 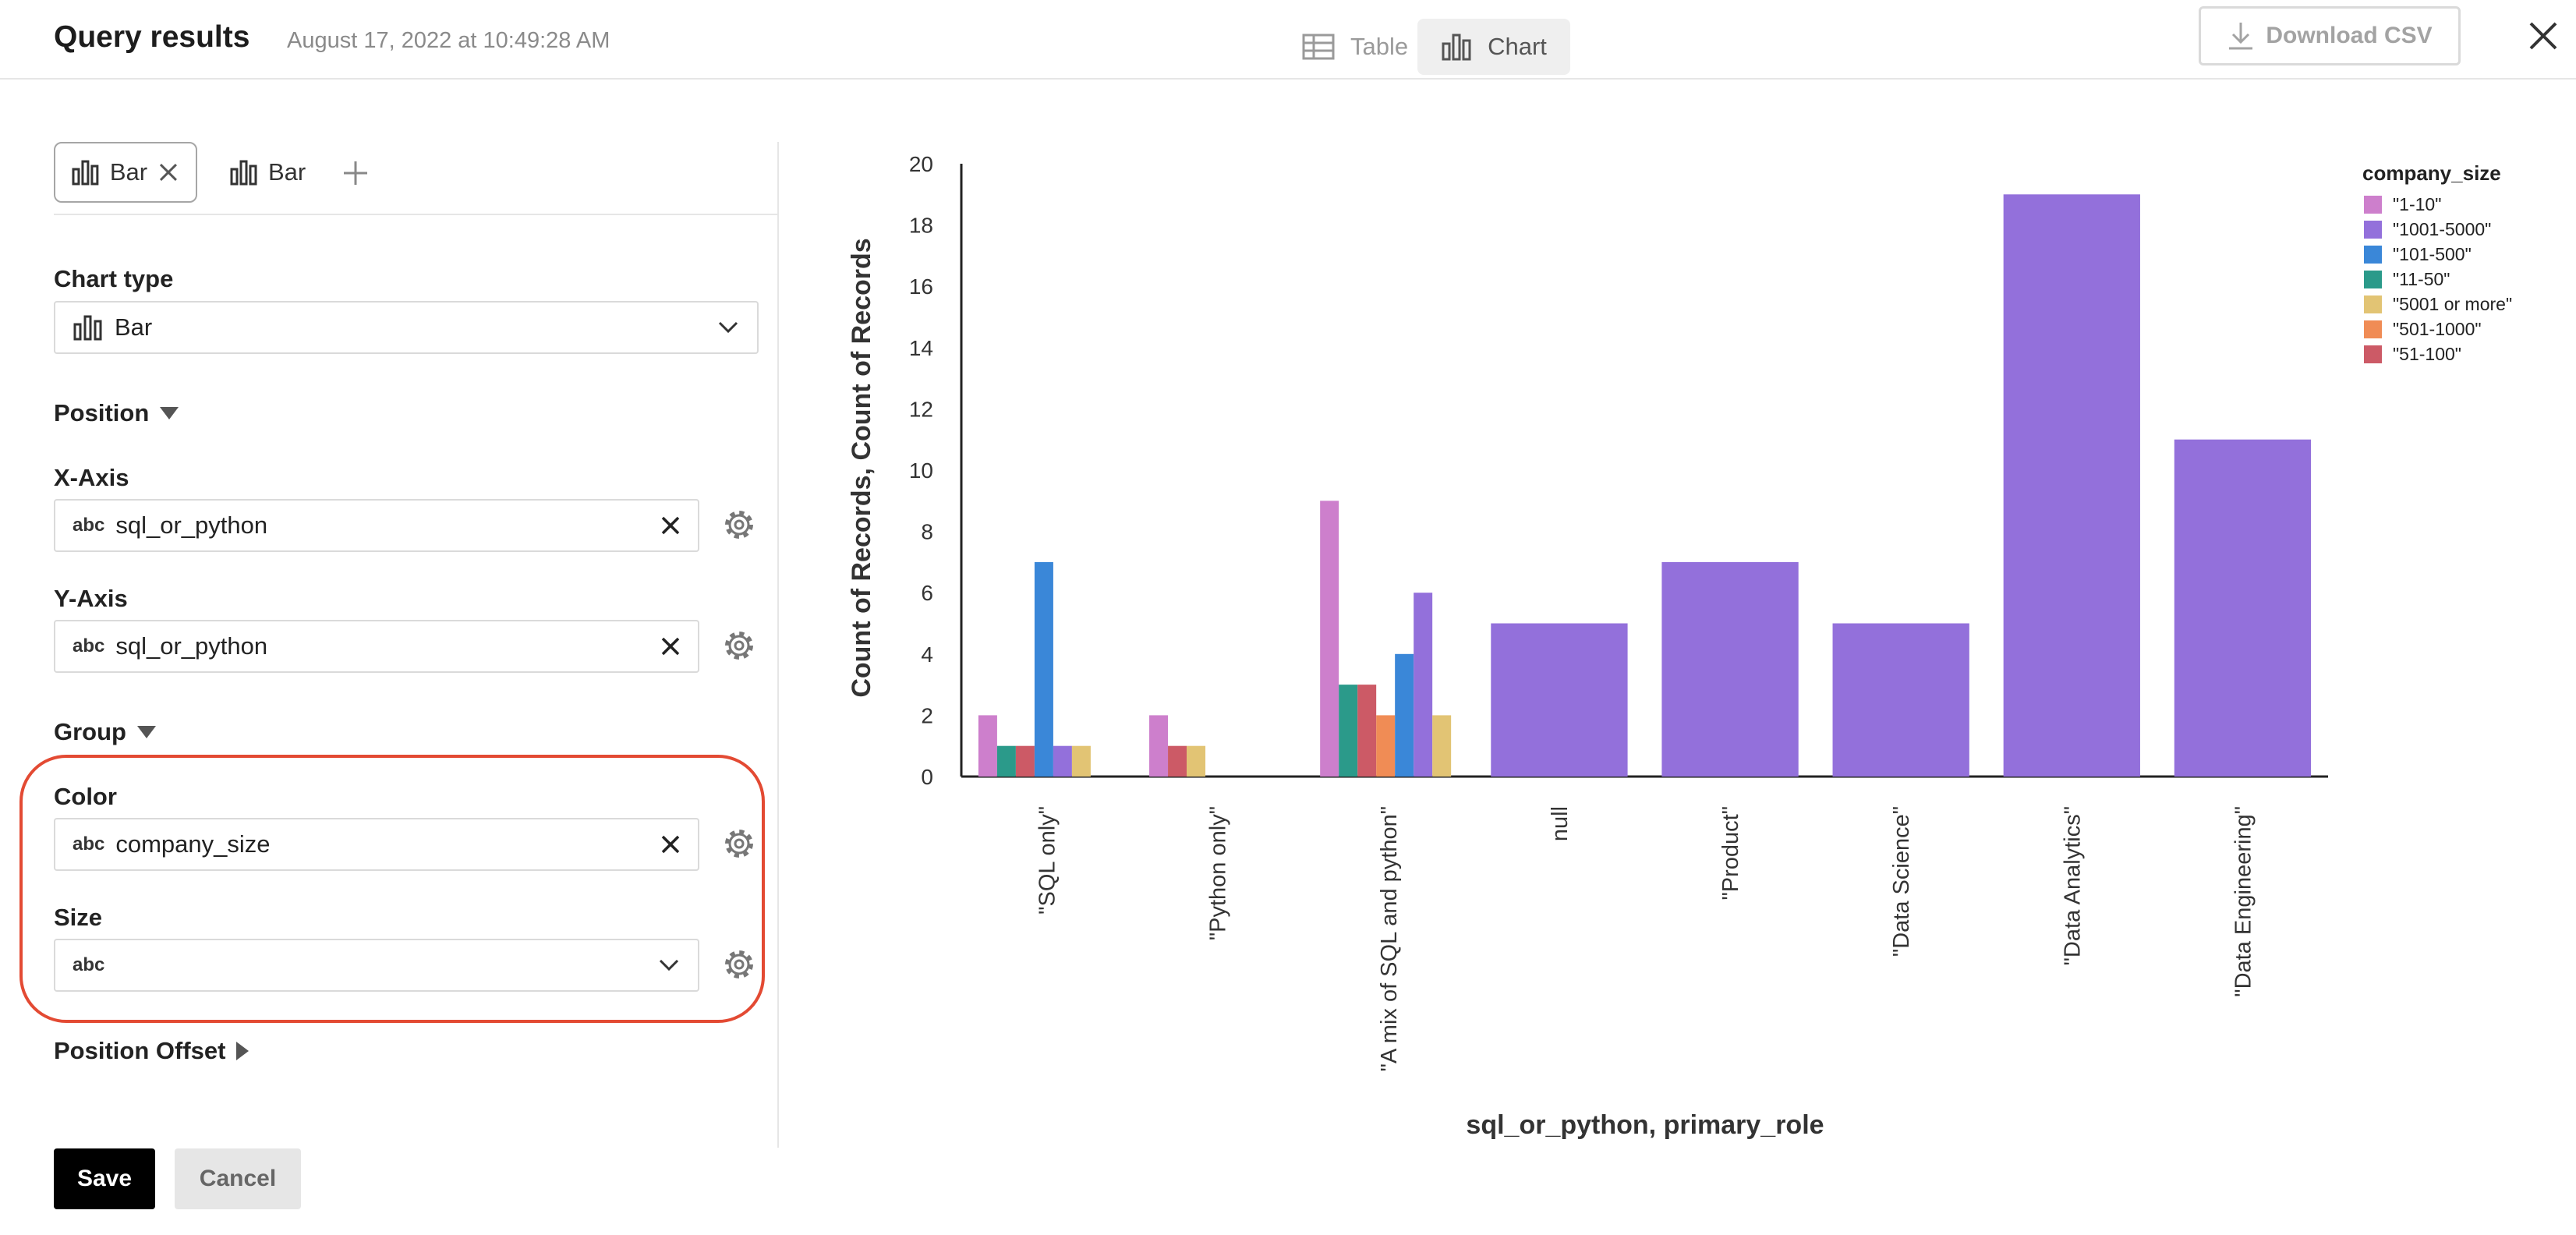 I want to click on close-tab-icon, so click(x=168, y=172).